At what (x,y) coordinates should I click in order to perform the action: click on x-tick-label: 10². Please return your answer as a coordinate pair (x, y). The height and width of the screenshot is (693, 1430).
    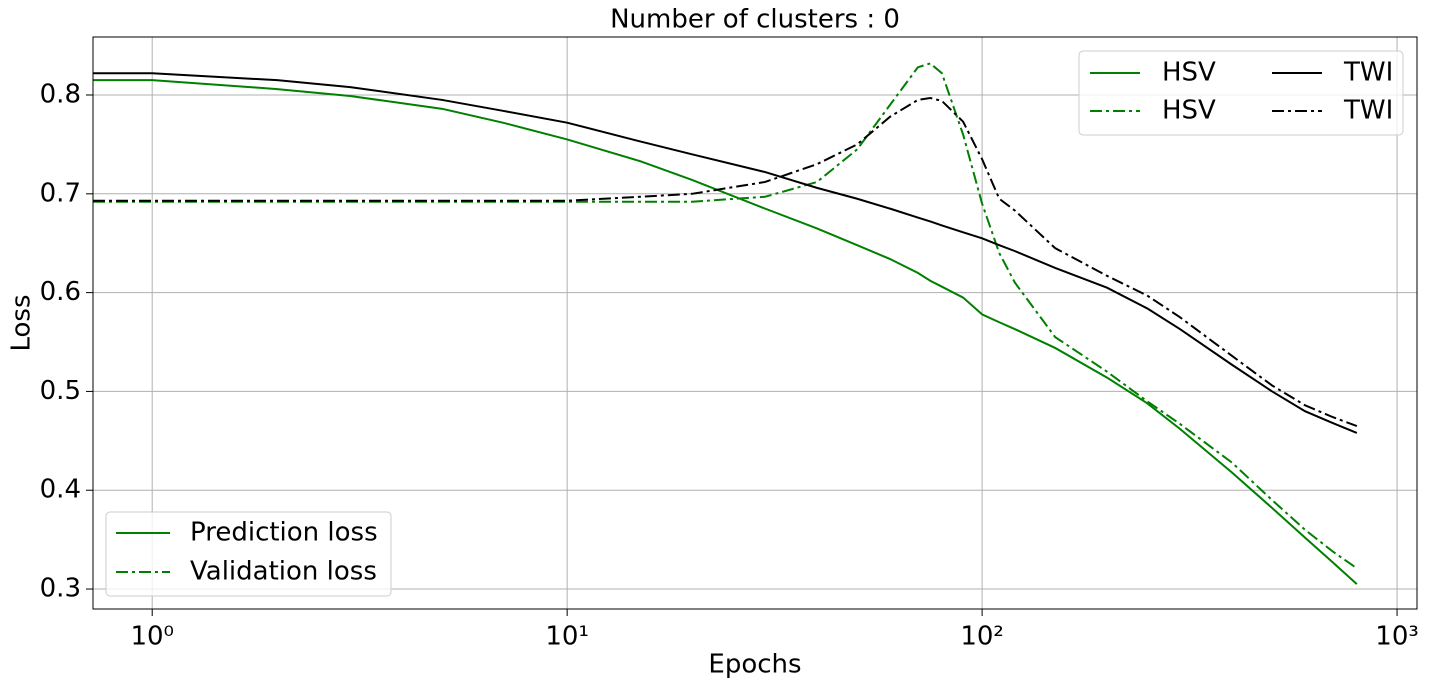
    Looking at the image, I should click on (982, 637).